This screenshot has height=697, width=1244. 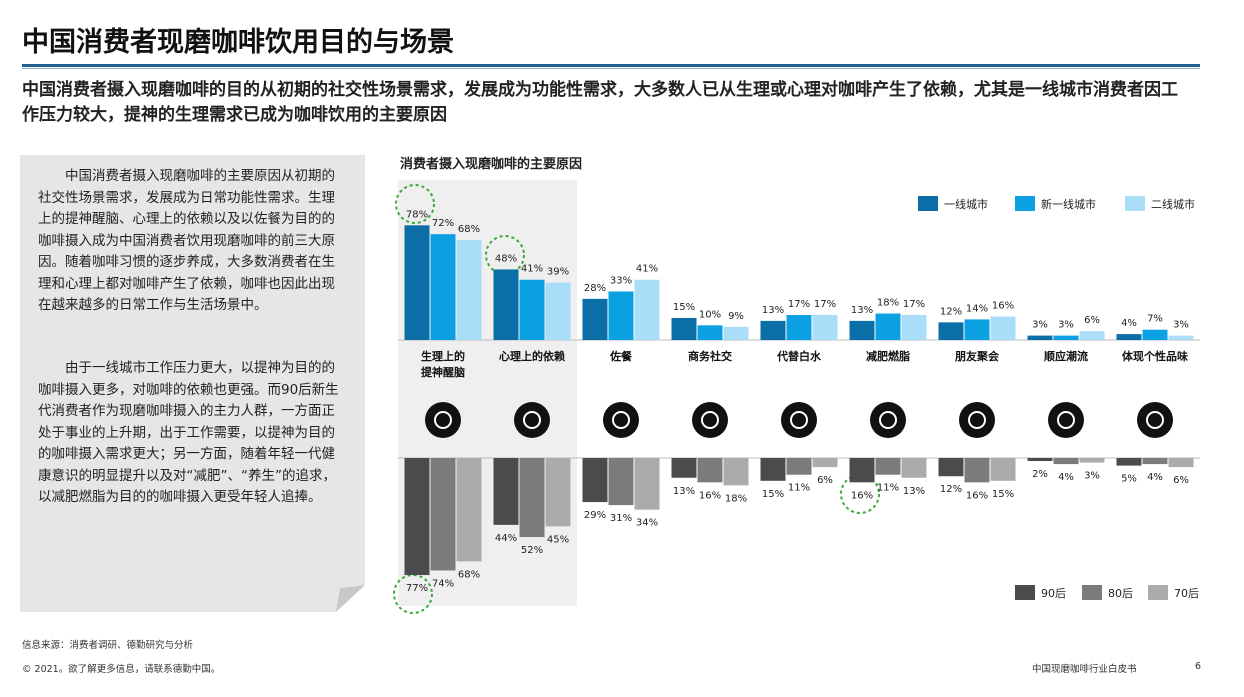 What do you see at coordinates (1068, 204) in the screenshot?
I see `legend-label: 新一线城市` at bounding box center [1068, 204].